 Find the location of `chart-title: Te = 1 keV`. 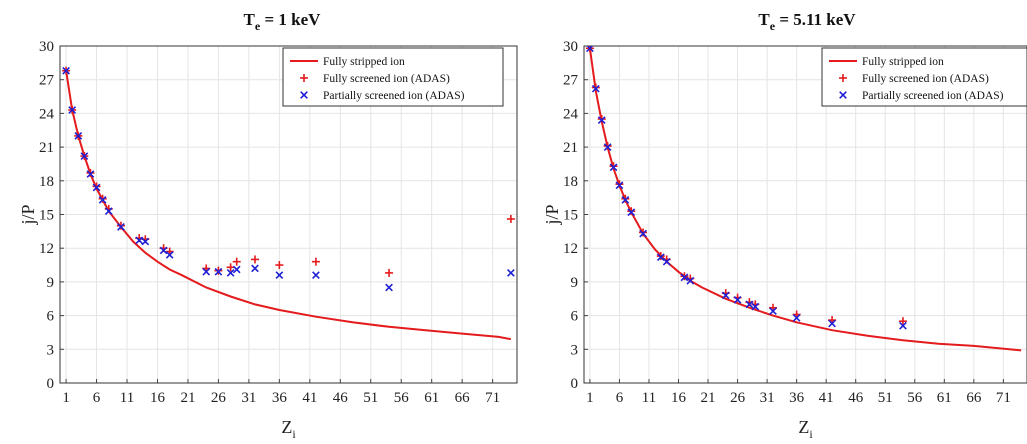

chart-title: Te = 1 keV is located at coordinates (283, 21).